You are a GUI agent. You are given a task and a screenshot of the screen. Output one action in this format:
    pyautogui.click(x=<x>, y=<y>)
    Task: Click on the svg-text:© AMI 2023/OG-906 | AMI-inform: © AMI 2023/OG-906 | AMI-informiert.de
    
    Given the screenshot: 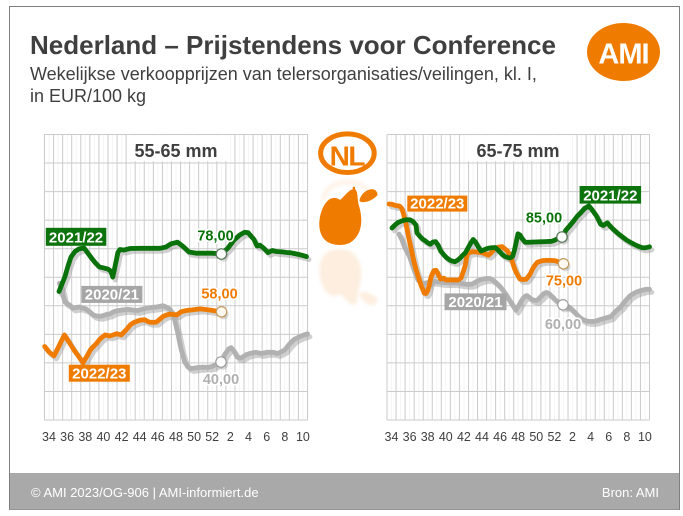 What is the action you would take?
    pyautogui.click(x=145, y=492)
    